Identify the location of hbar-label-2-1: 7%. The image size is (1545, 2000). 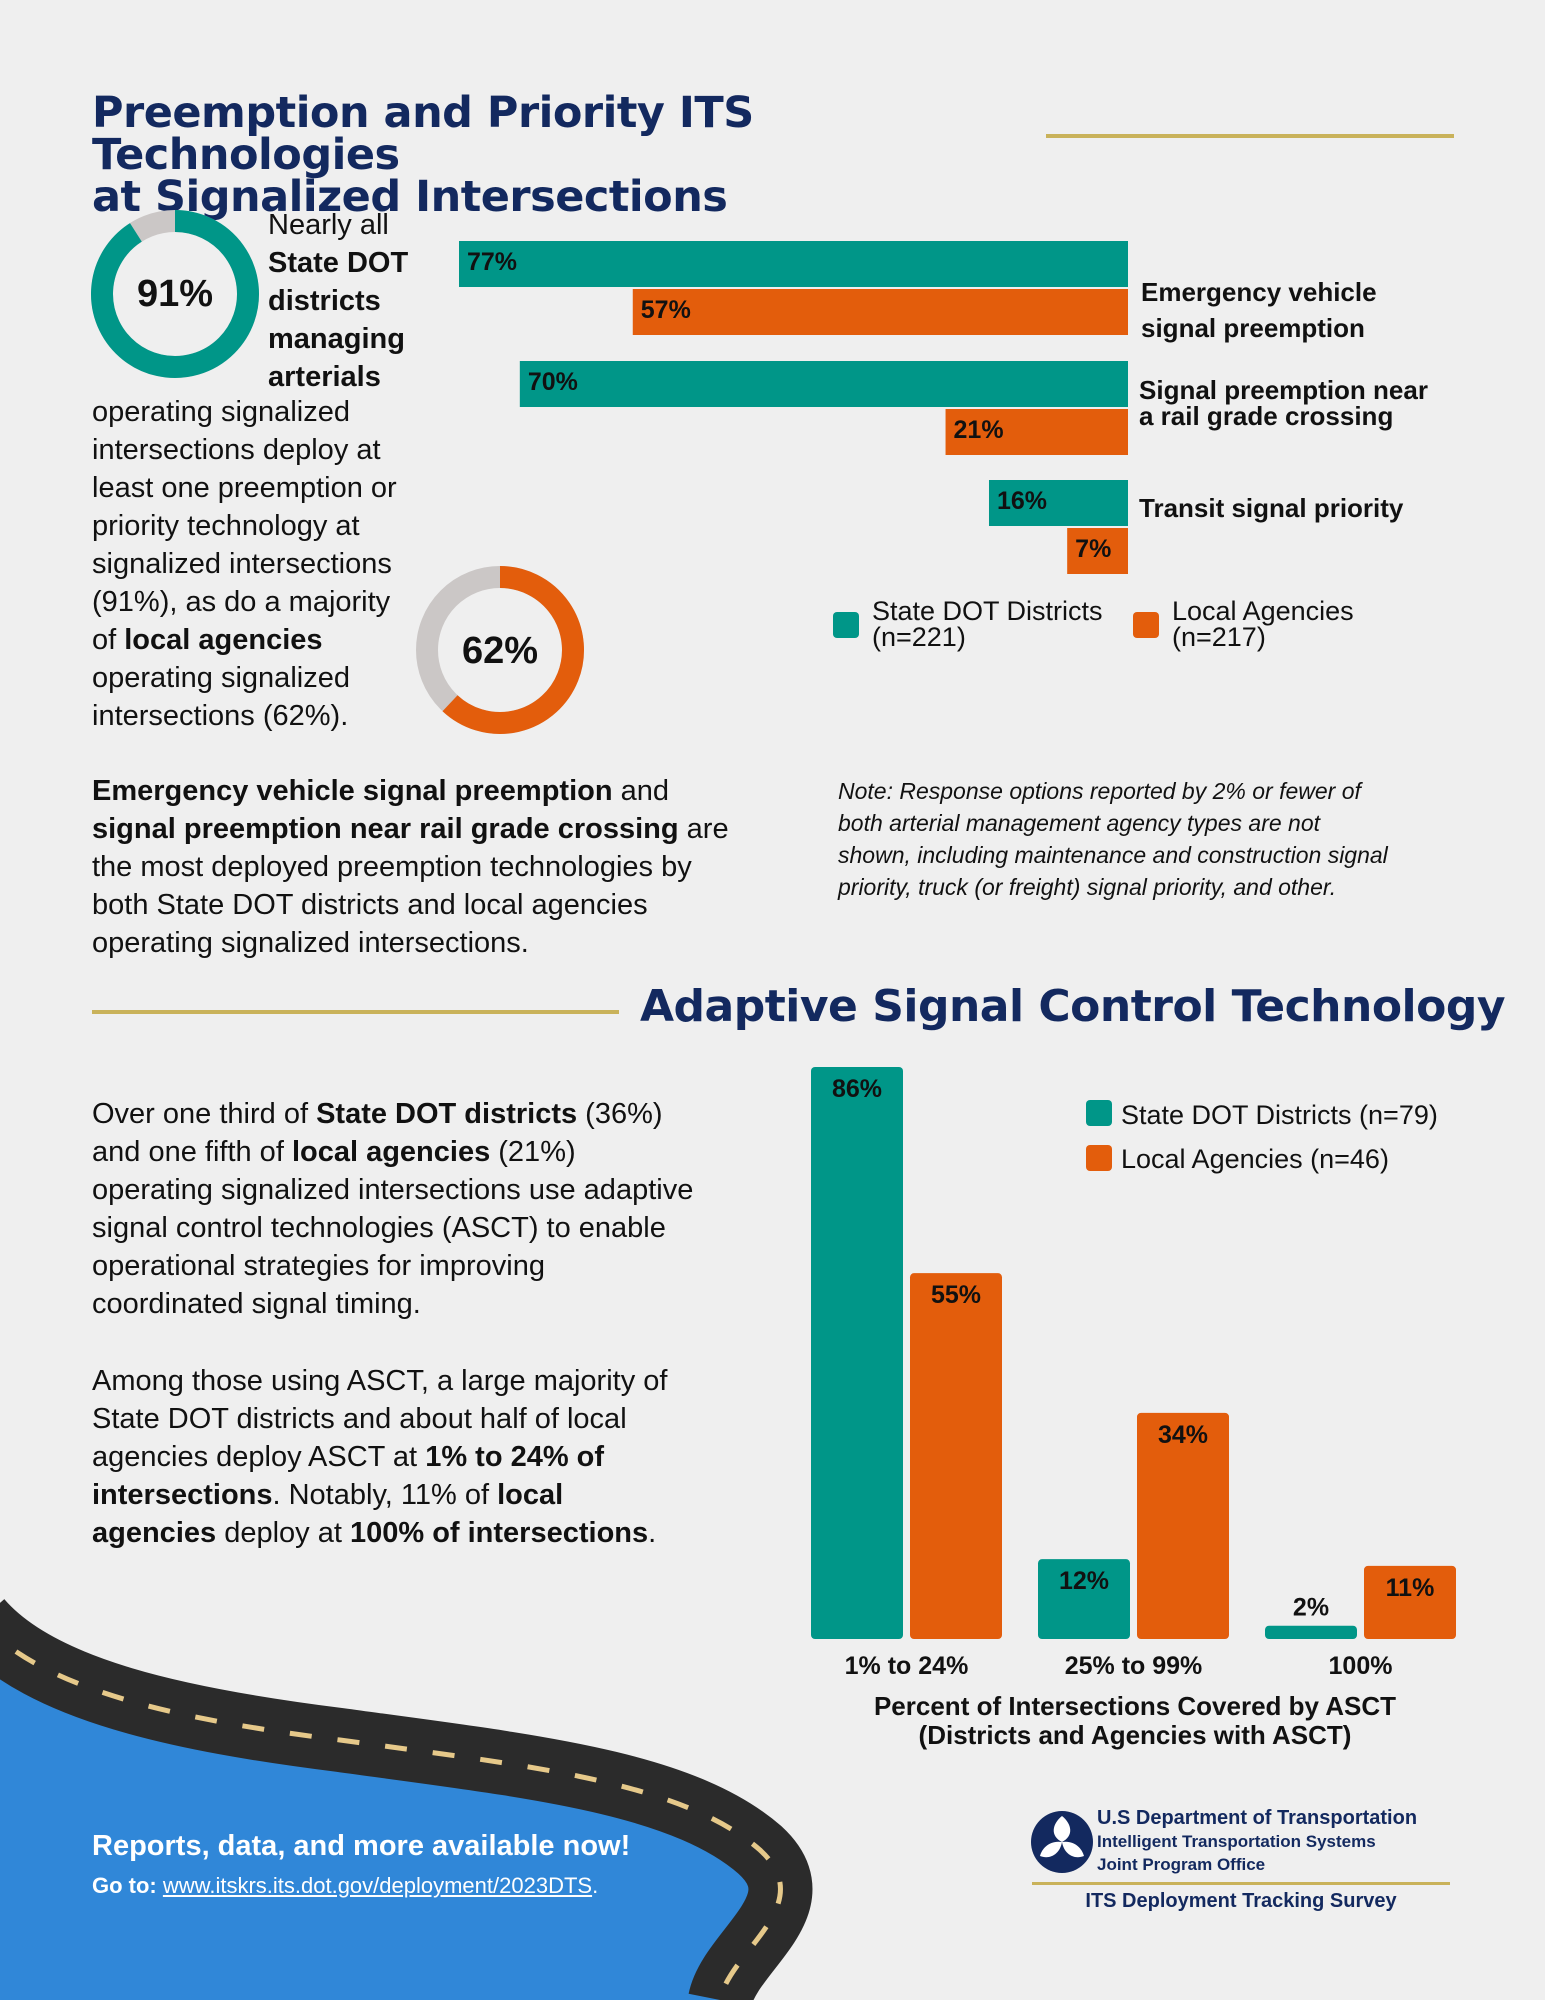
(1093, 549).